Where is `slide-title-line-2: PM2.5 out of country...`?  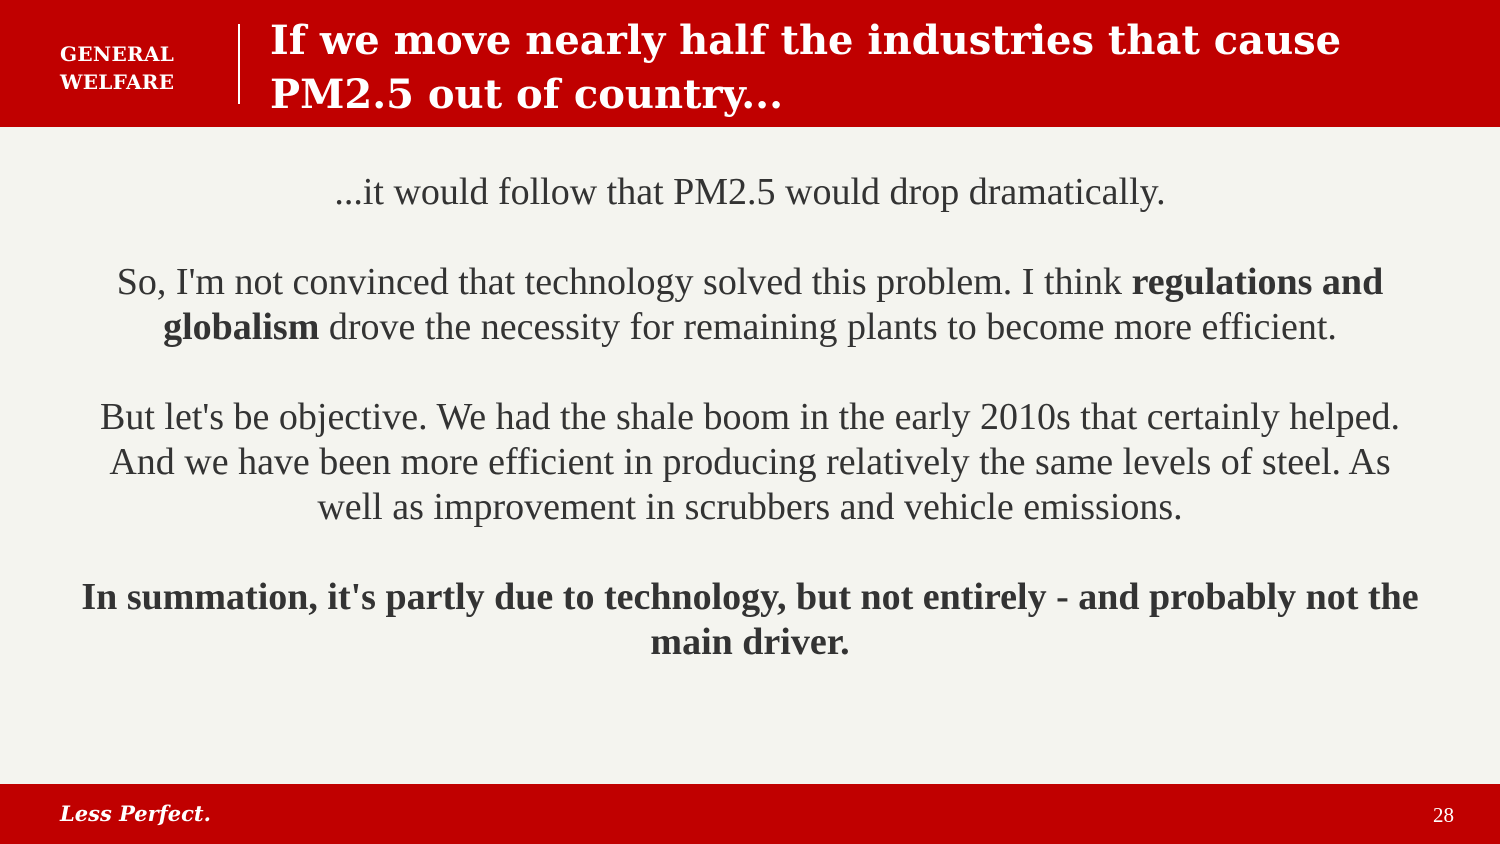 slide-title-line-2: PM2.5 out of country... is located at coordinates (527, 94).